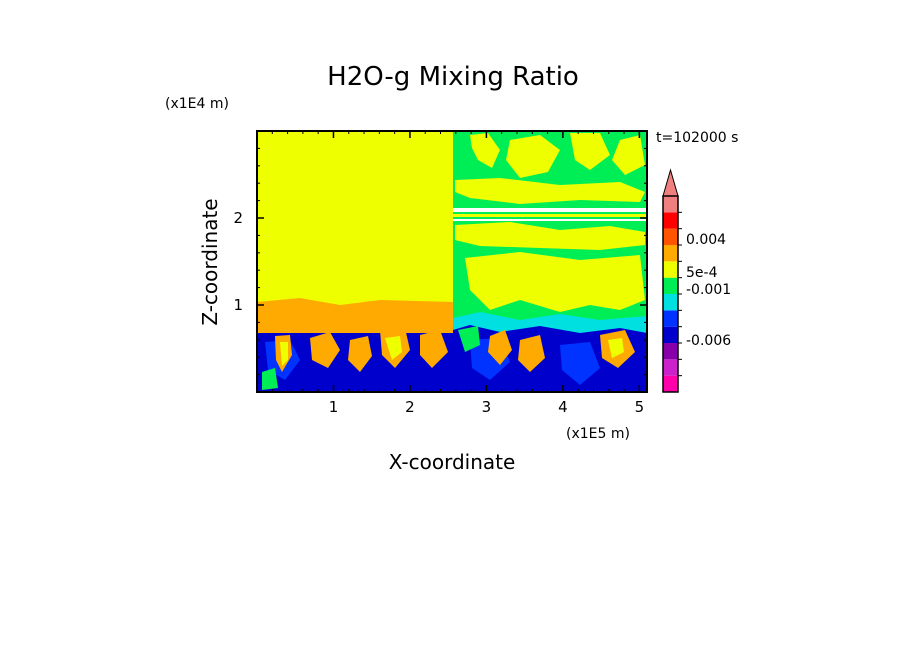  I want to click on x-tick-label: 1, so click(334, 407).